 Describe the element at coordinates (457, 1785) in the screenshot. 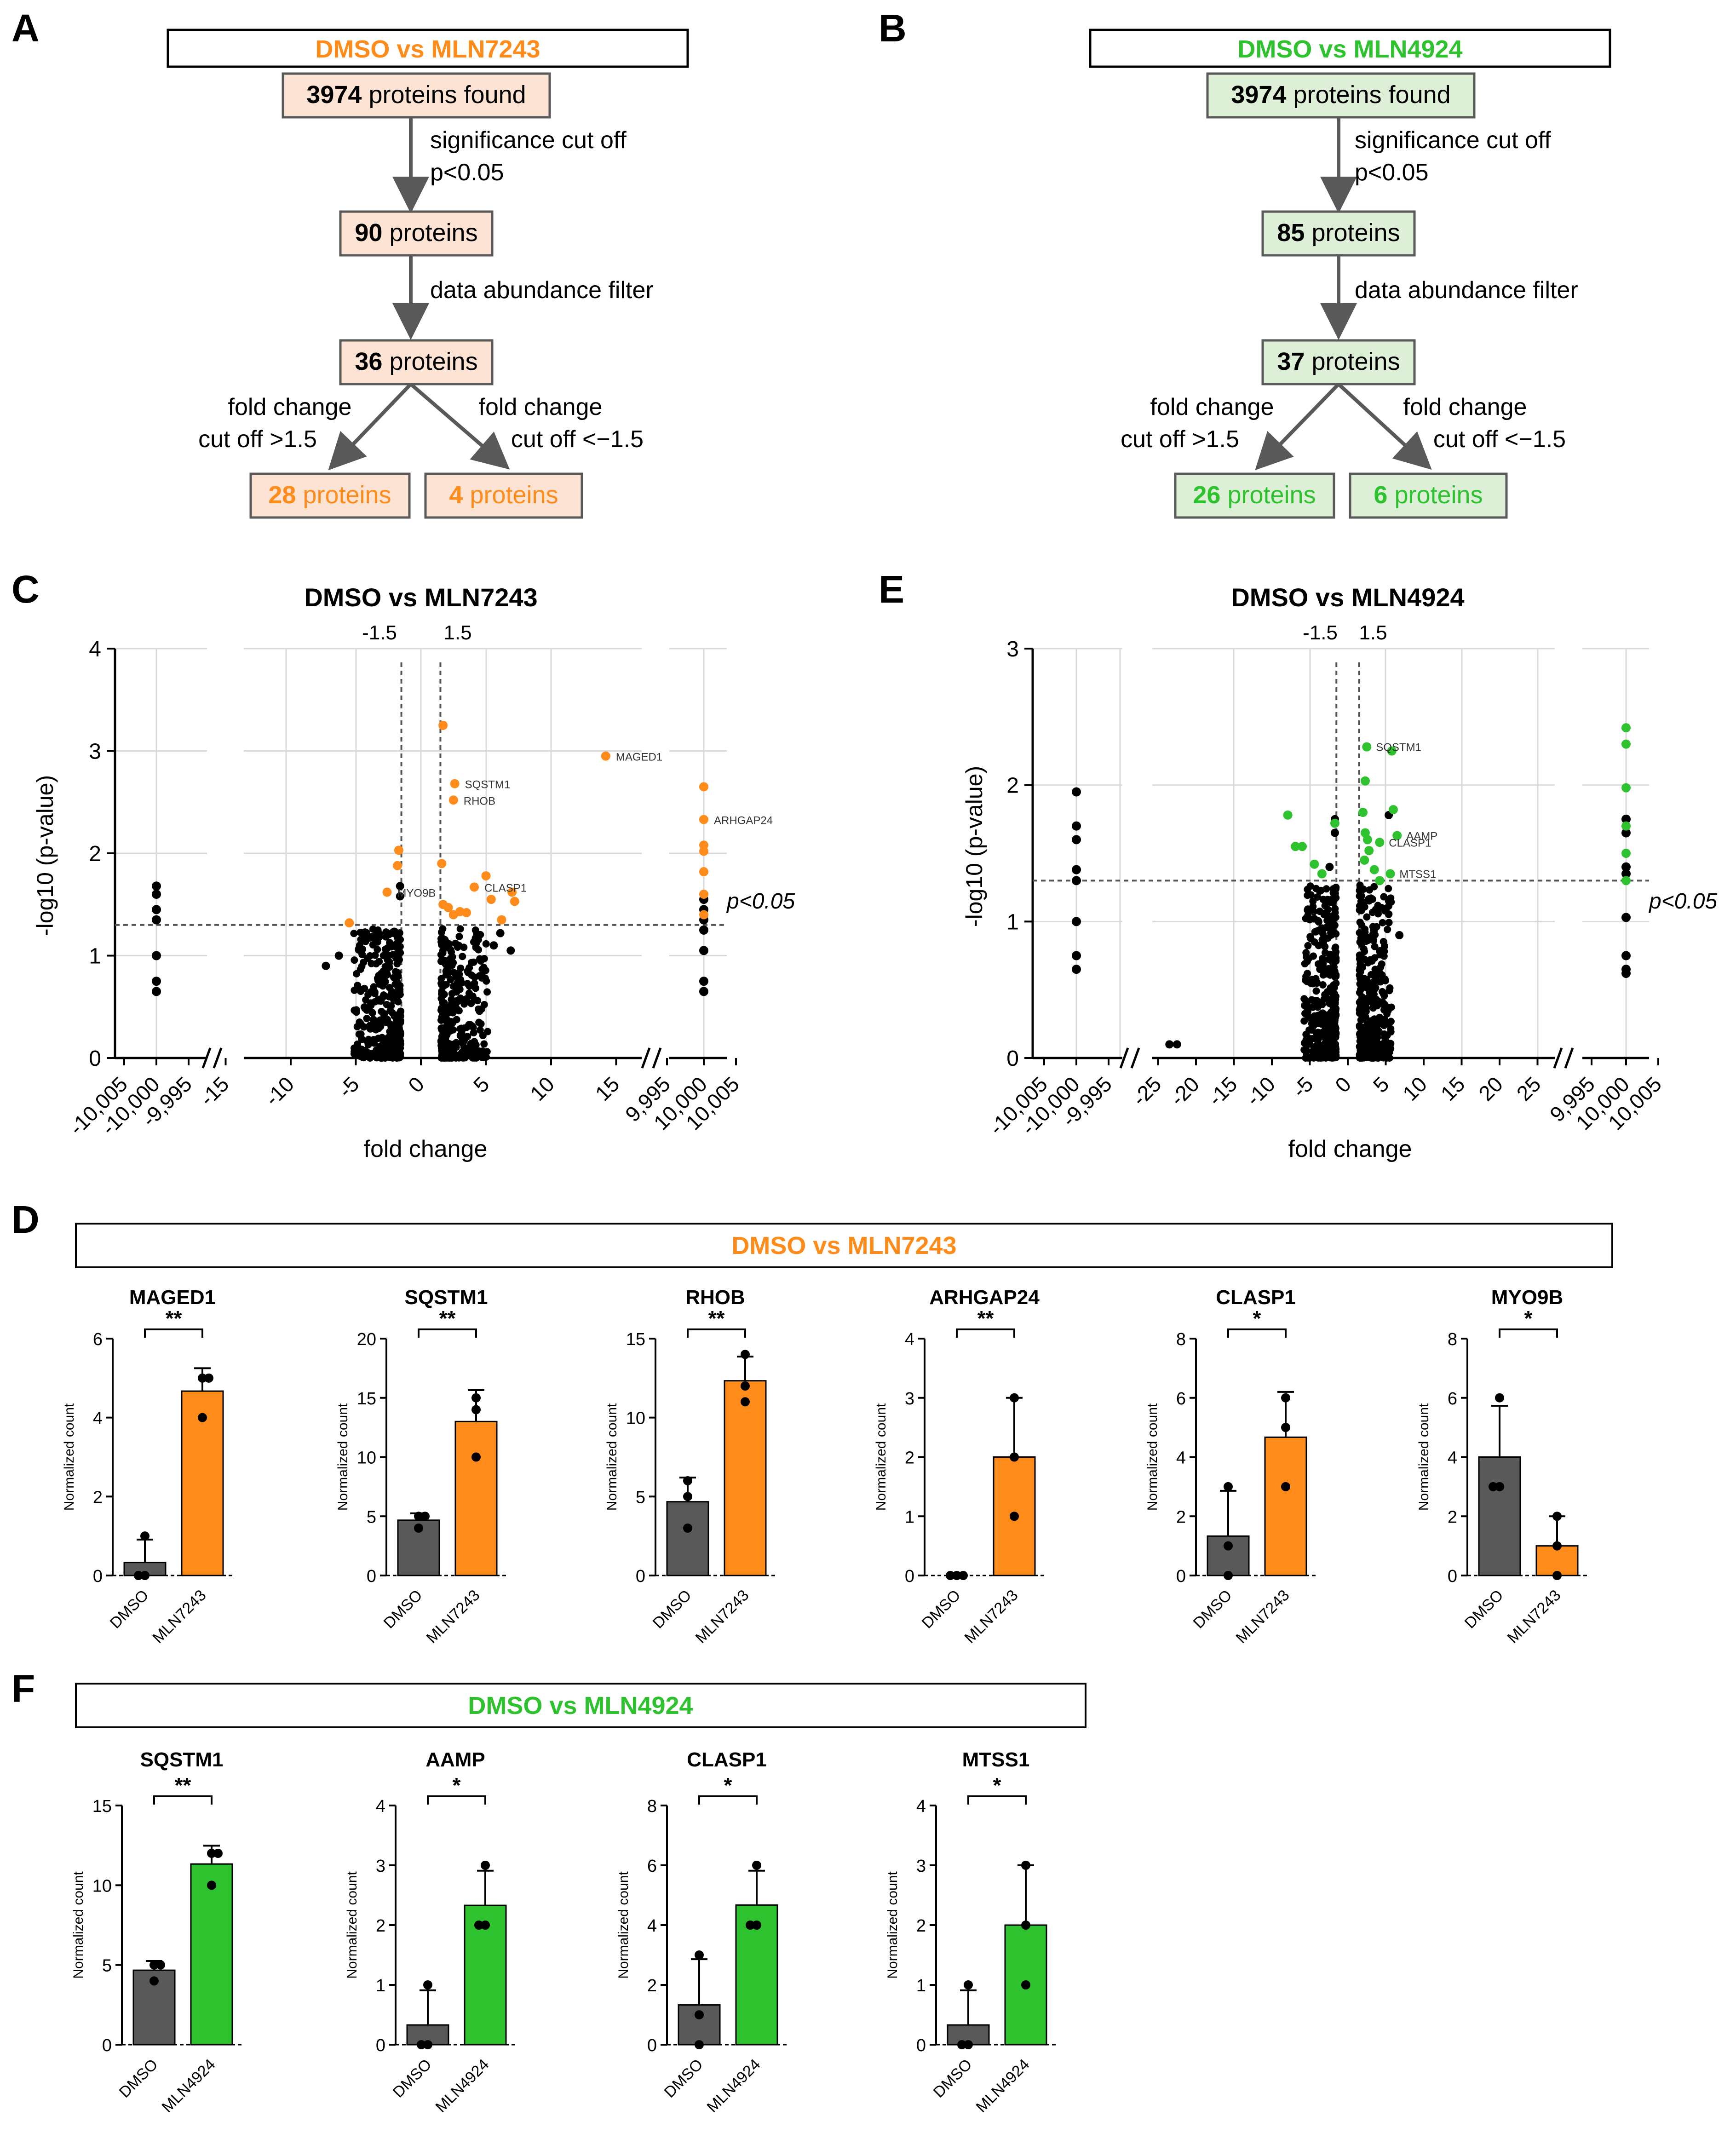

I see `significance-stars: *` at that location.